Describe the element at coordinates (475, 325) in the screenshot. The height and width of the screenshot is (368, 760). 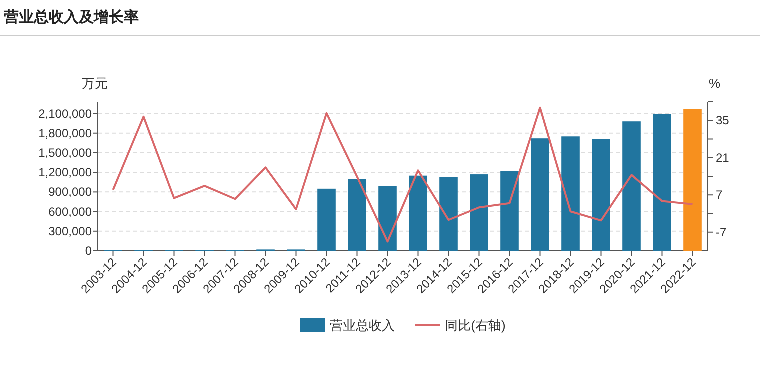
I see `legend-label: 同比(右轴)` at that location.